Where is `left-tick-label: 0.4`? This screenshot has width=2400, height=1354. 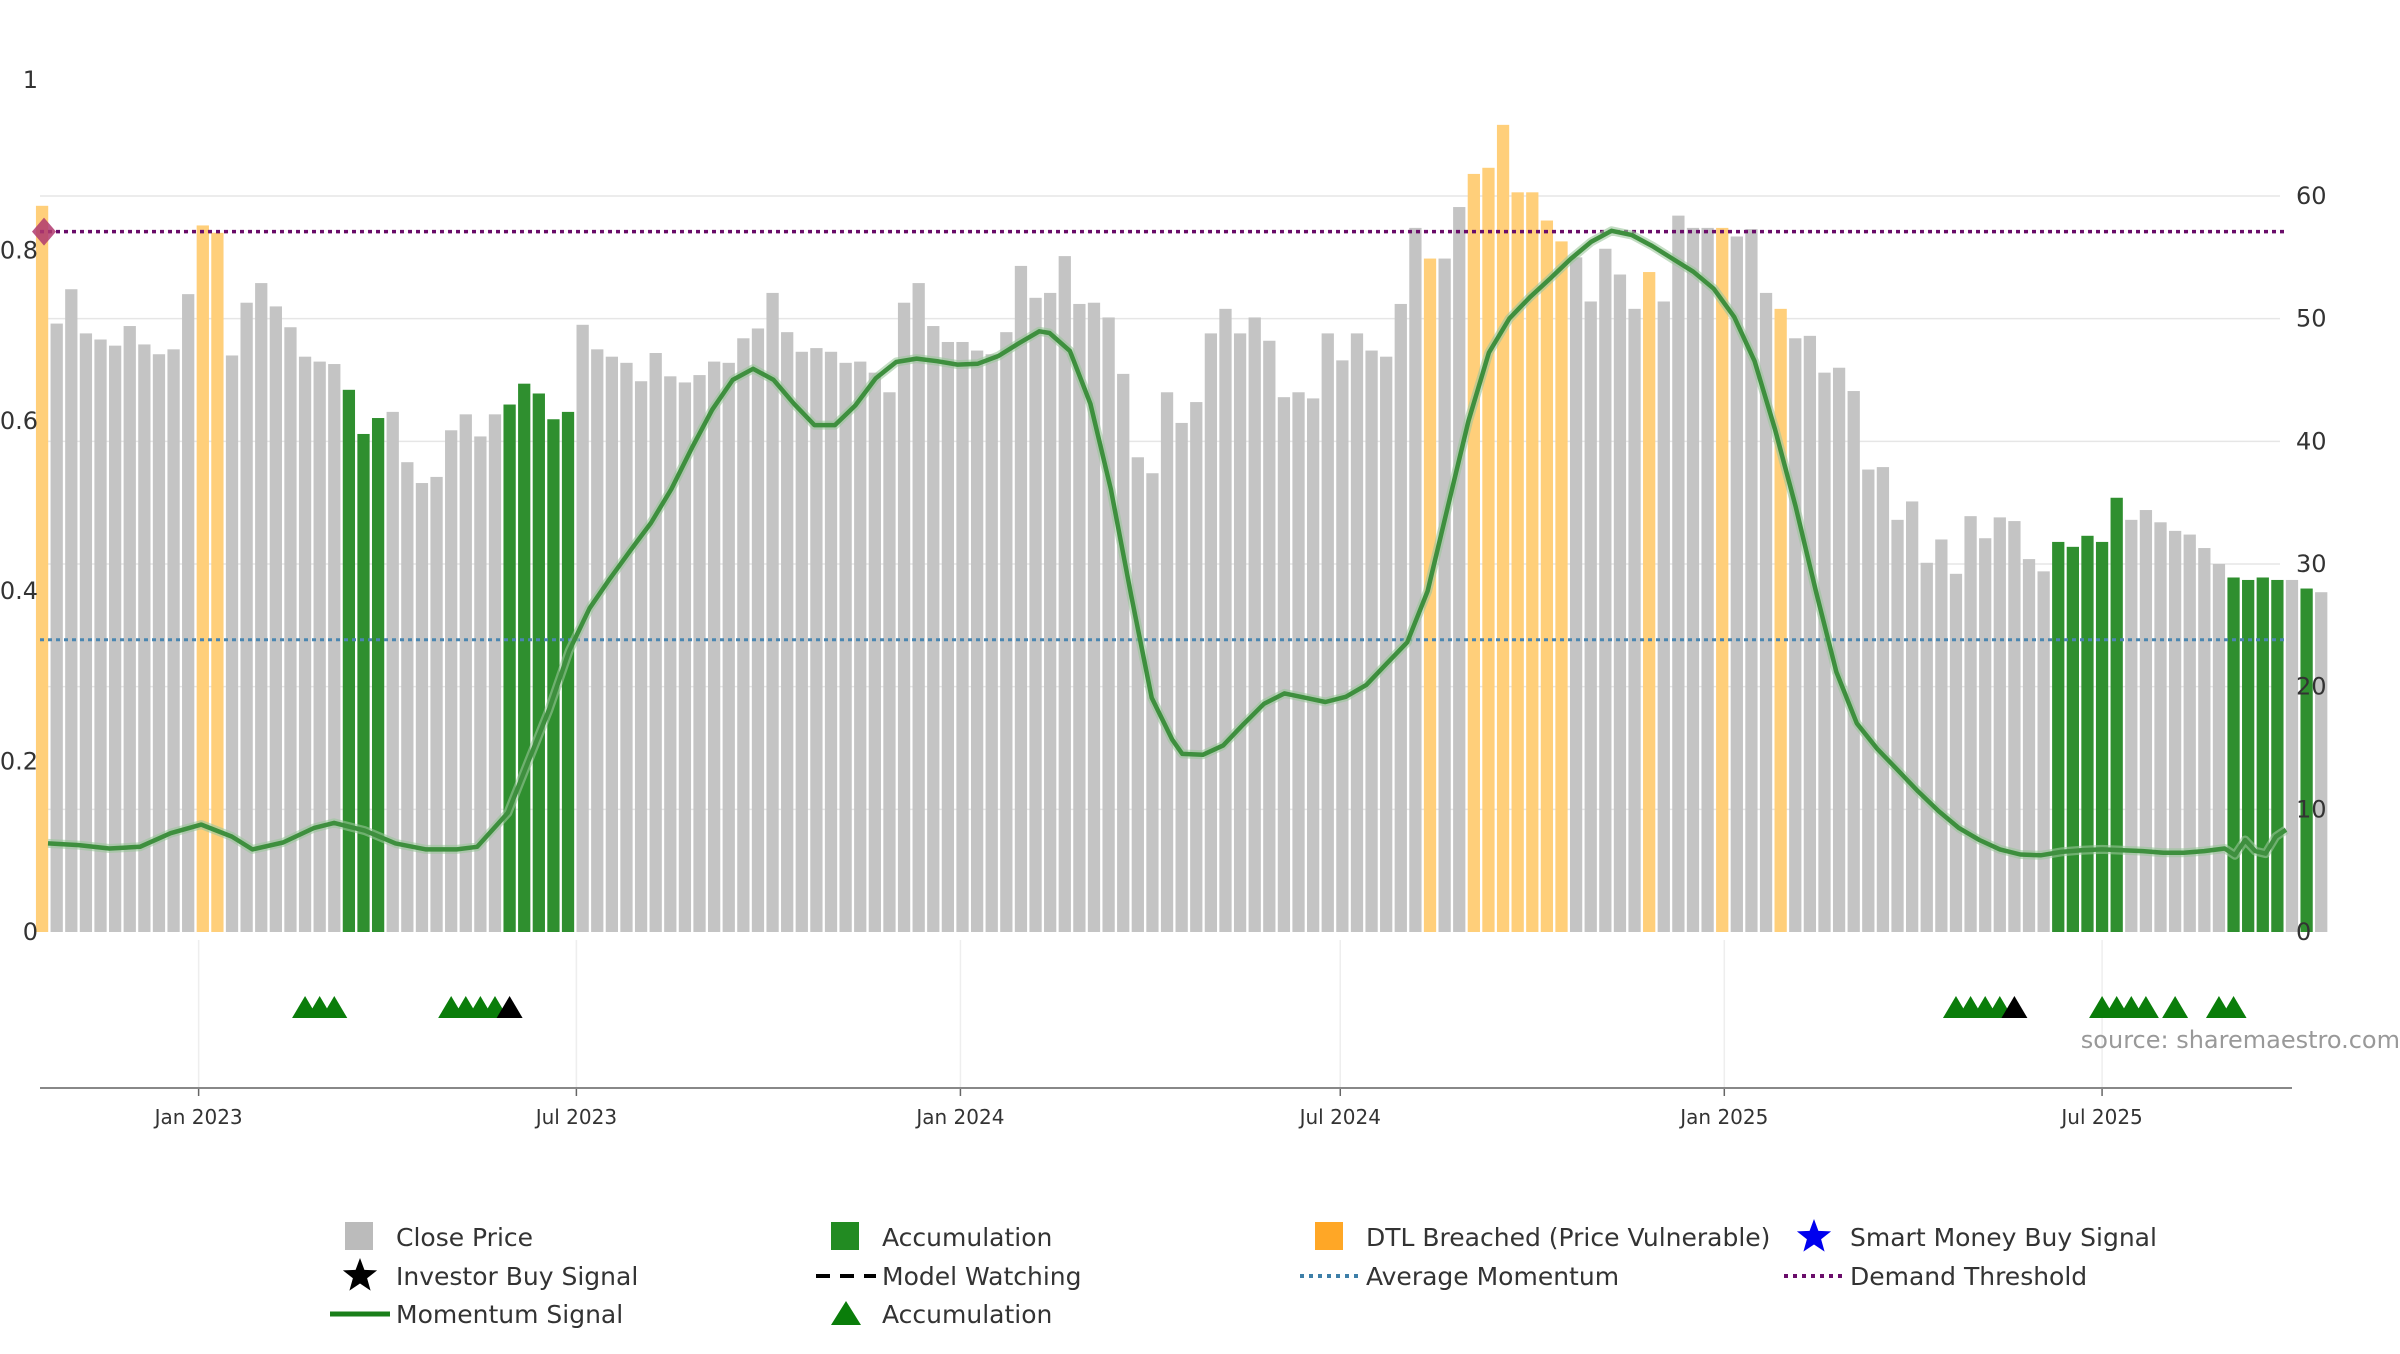 left-tick-label: 0.4 is located at coordinates (19, 591).